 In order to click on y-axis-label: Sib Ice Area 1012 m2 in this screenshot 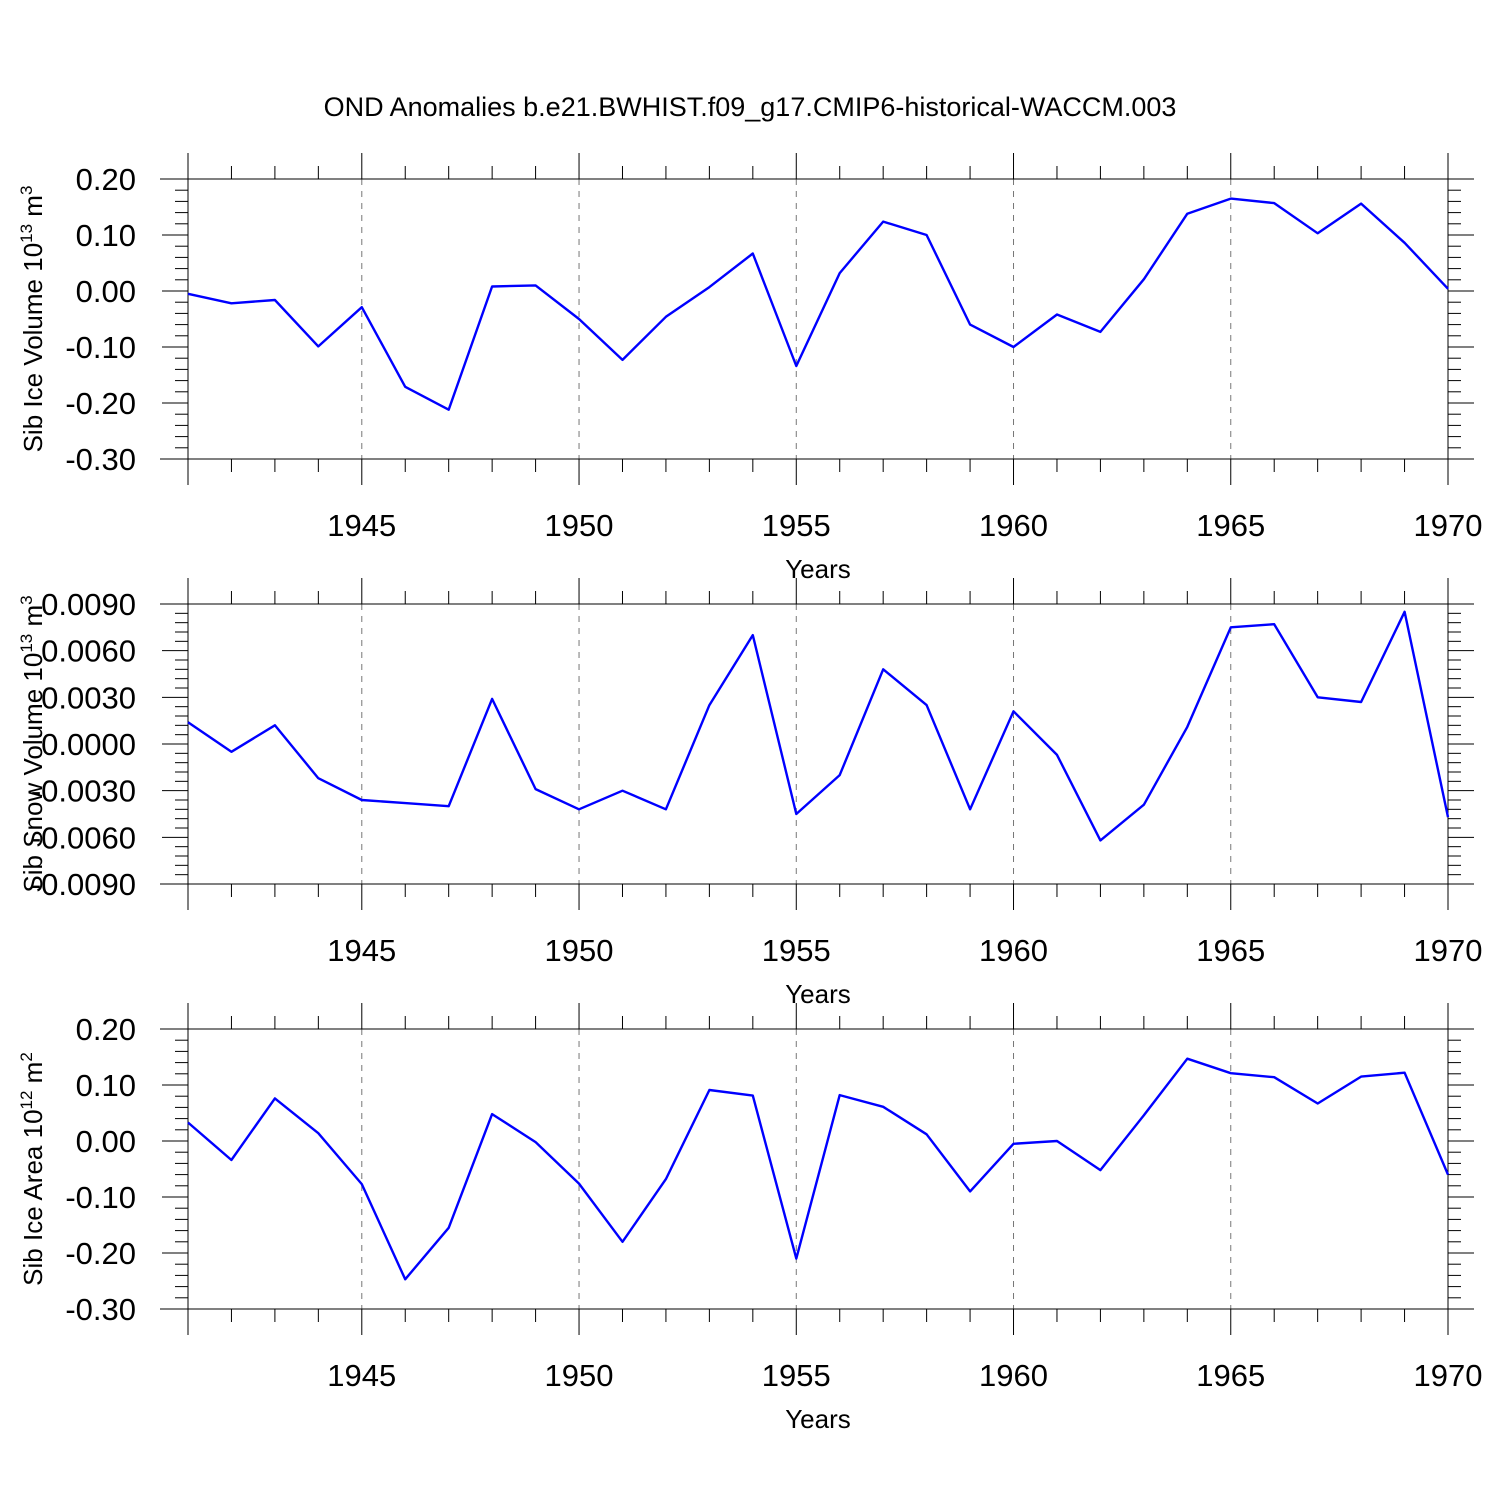, I will do `click(32, 1169)`.